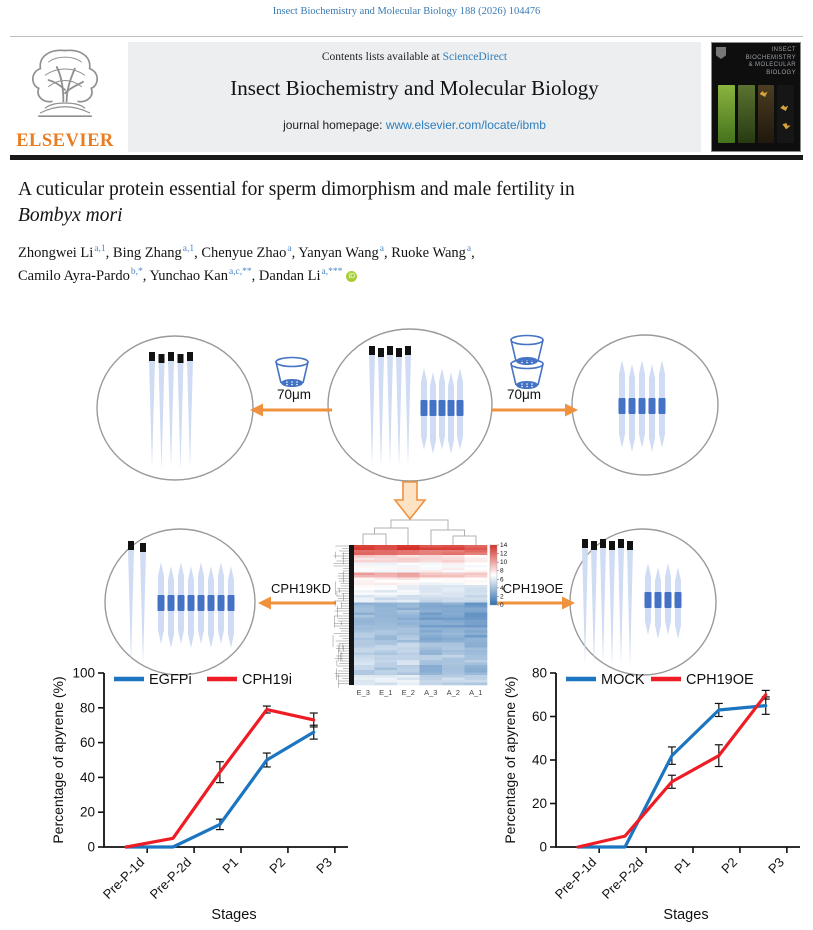  Describe the element at coordinates (170, 680) in the screenshot. I see `legend-label: EGFPi` at that location.